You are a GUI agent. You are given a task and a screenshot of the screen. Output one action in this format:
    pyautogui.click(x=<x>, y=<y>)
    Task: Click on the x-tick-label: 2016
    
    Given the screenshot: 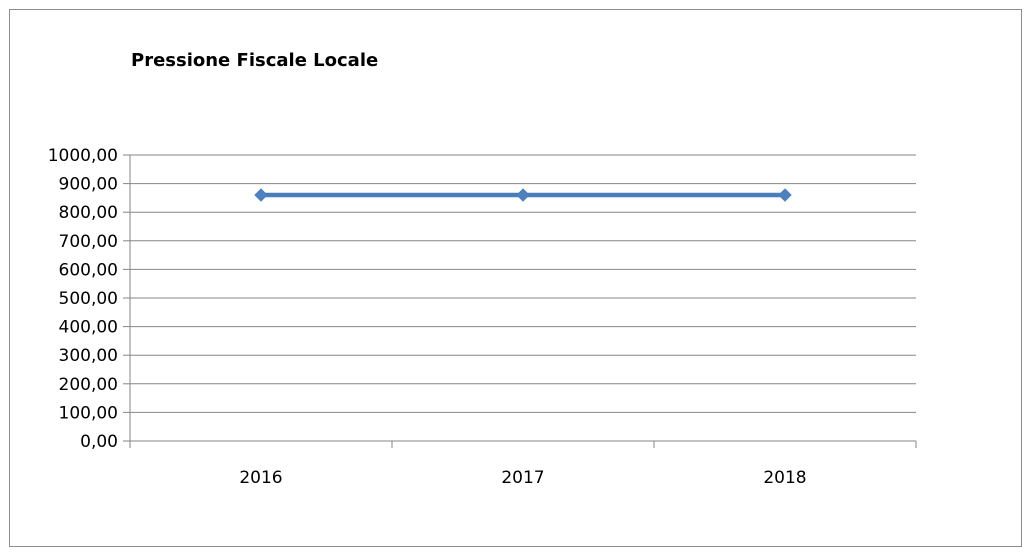 What is the action you would take?
    pyautogui.click(x=260, y=478)
    